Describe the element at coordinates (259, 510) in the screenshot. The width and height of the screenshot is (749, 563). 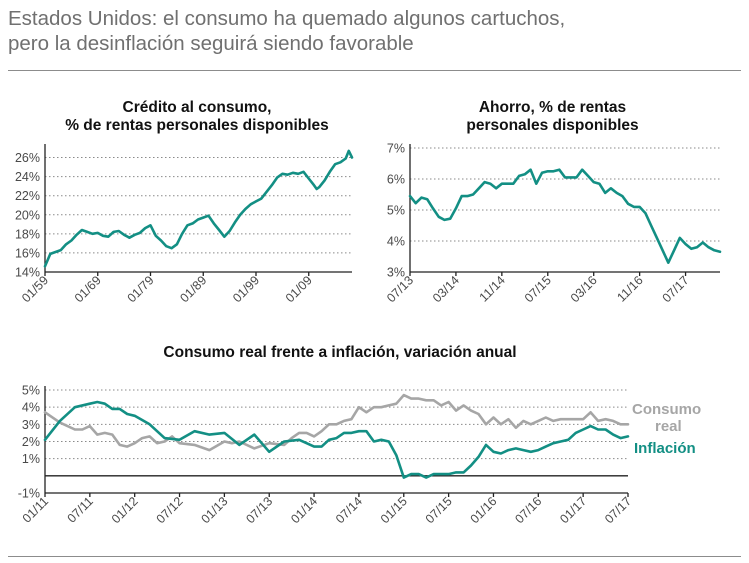
I see `consumption-vs-inflation-x-tick-label: 07/13` at that location.